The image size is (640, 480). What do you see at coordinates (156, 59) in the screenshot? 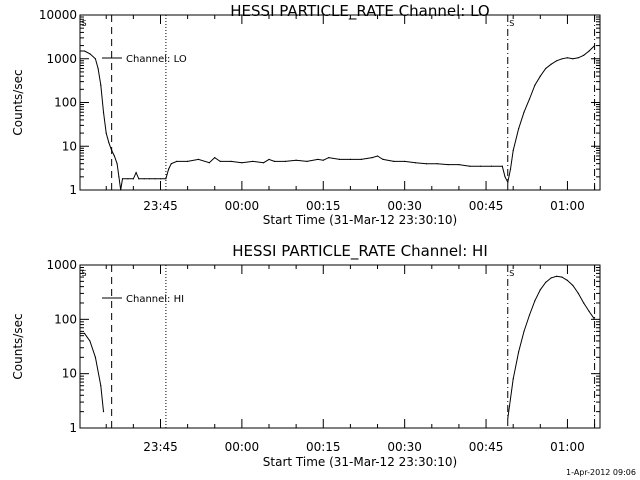
I see `legend-label: Channel: LO` at bounding box center [156, 59].